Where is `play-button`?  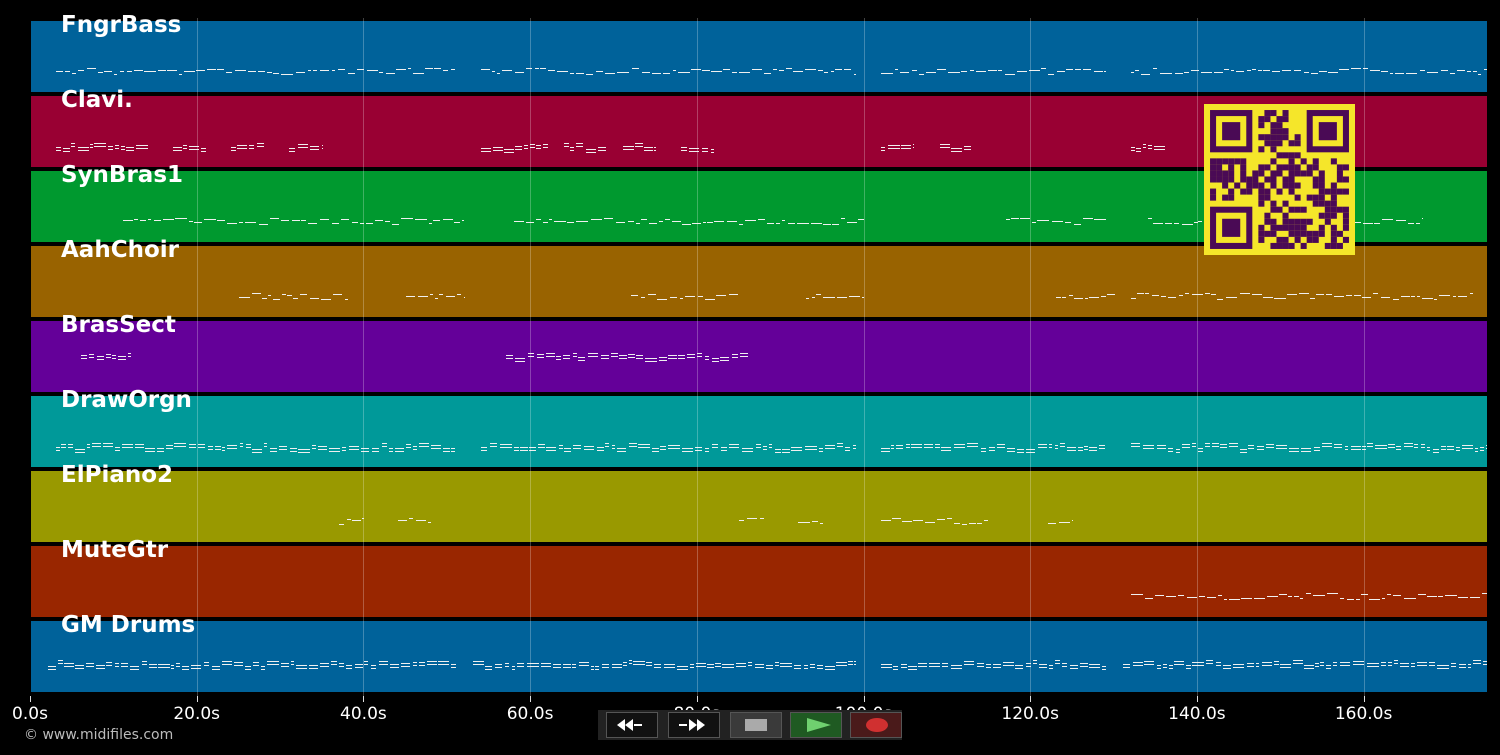
play-button is located at coordinates (816, 725).